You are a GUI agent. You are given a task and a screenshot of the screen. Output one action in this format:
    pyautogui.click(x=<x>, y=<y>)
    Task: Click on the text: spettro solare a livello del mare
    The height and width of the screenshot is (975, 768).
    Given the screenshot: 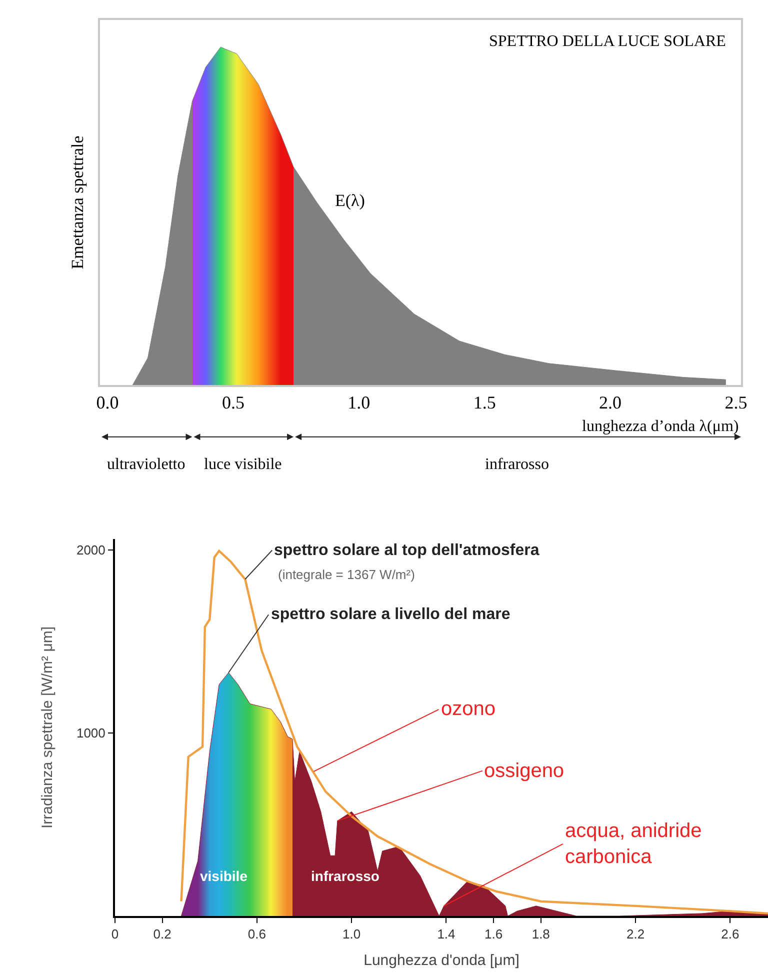 What is the action you would take?
    pyautogui.click(x=390, y=614)
    